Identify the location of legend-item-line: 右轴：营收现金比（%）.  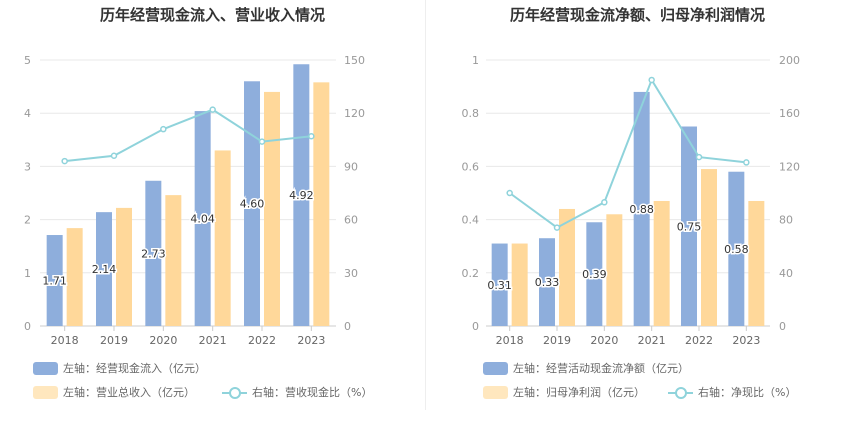
(297, 392).